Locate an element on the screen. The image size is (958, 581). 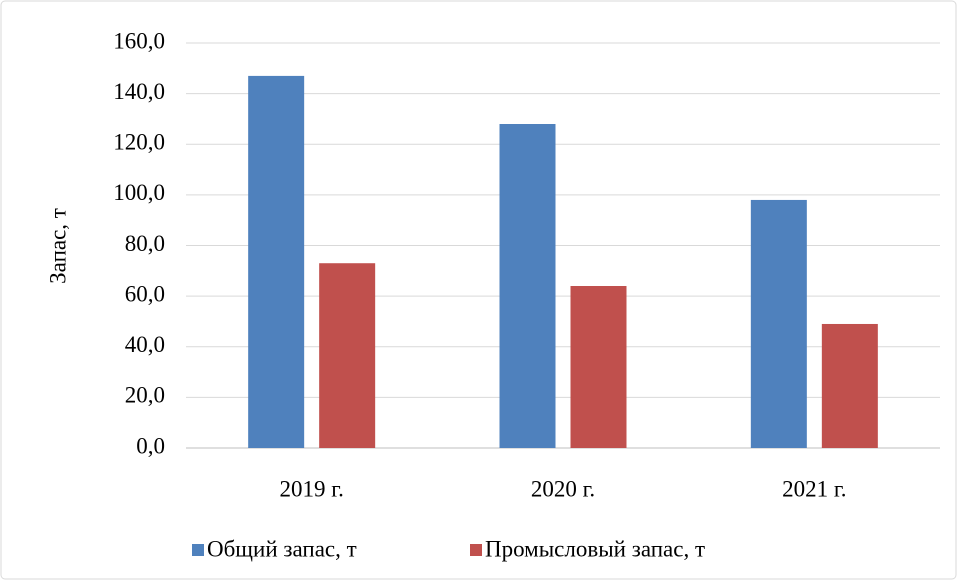
y-tick-label: 120,0 is located at coordinates (139, 142).